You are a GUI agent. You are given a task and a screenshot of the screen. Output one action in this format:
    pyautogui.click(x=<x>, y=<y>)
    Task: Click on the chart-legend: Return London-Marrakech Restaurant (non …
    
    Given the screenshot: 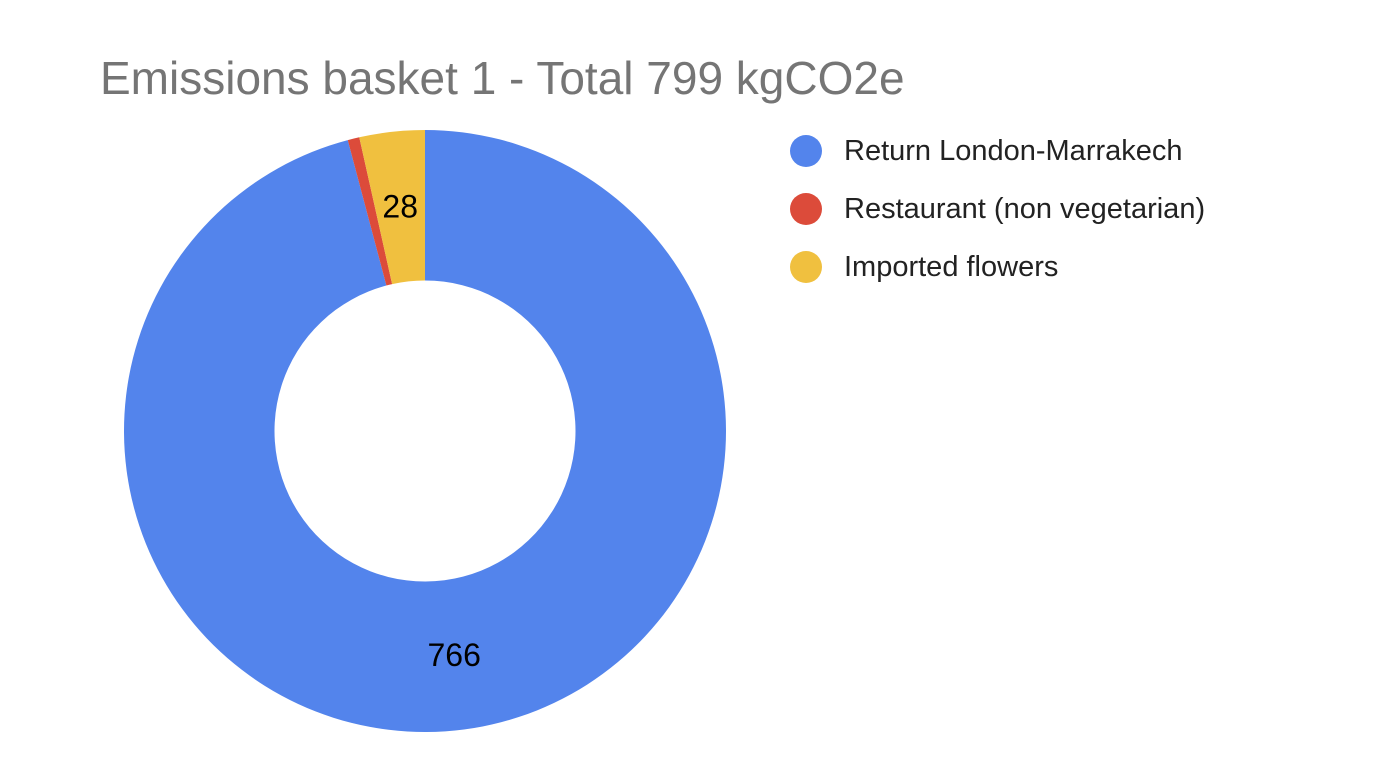 What is the action you would take?
    pyautogui.click(x=997, y=209)
    